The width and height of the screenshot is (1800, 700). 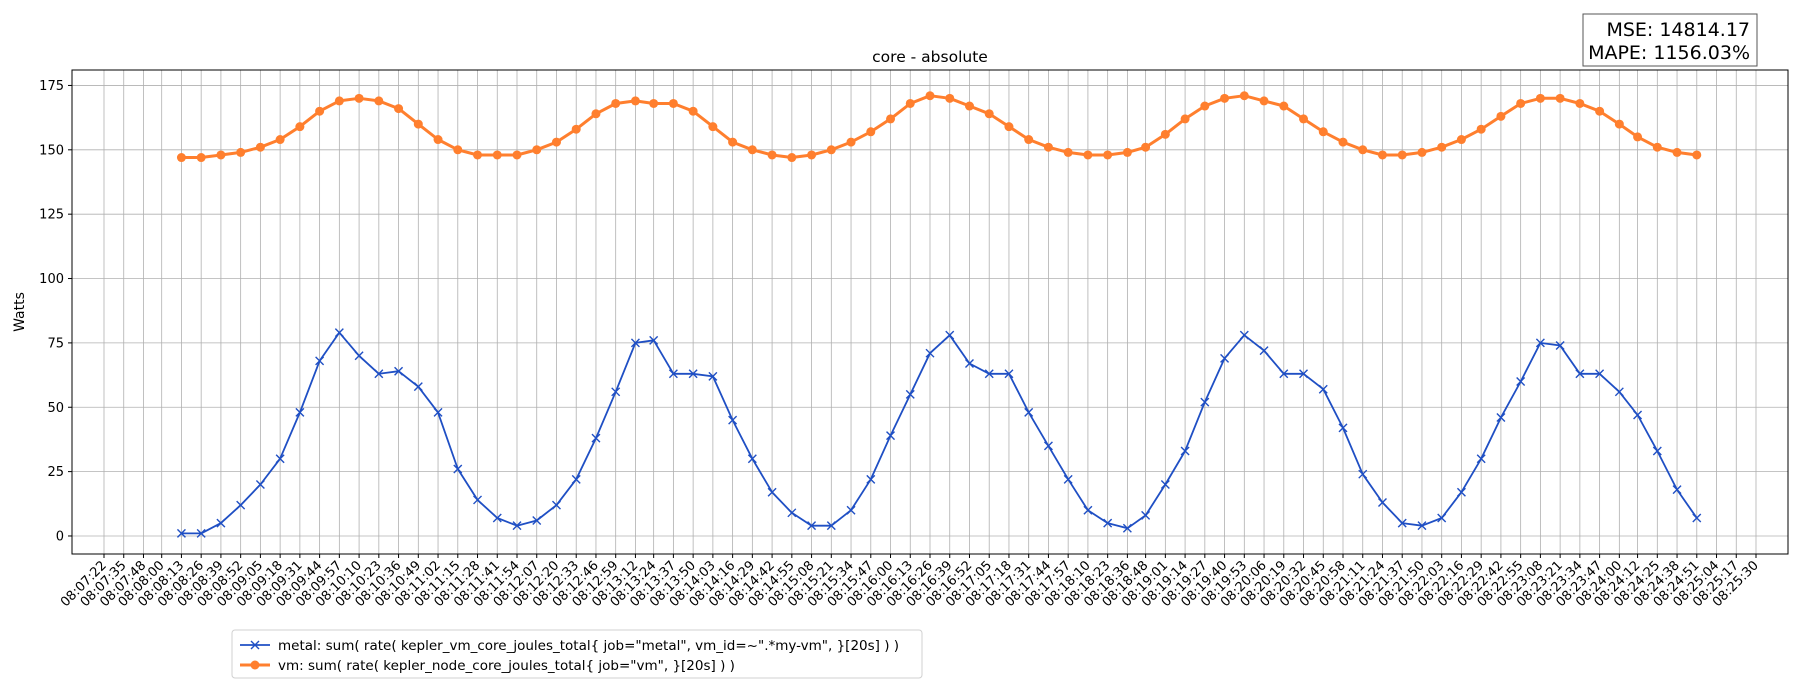 What do you see at coordinates (1678, 30) in the screenshot?
I see `stats-mse: MSE: 14814.17` at bounding box center [1678, 30].